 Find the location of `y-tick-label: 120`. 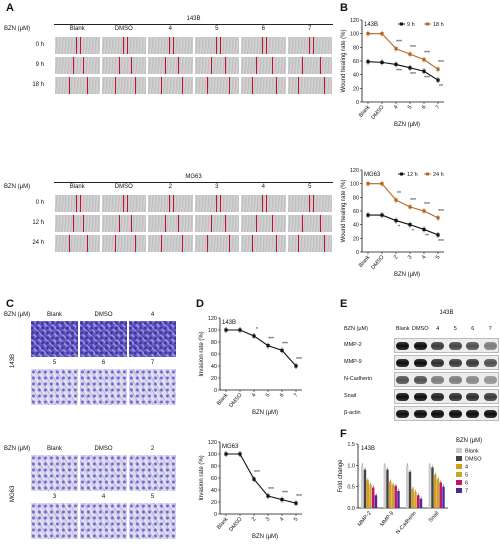

y-tick-label: 120 is located at coordinates (212, 443).